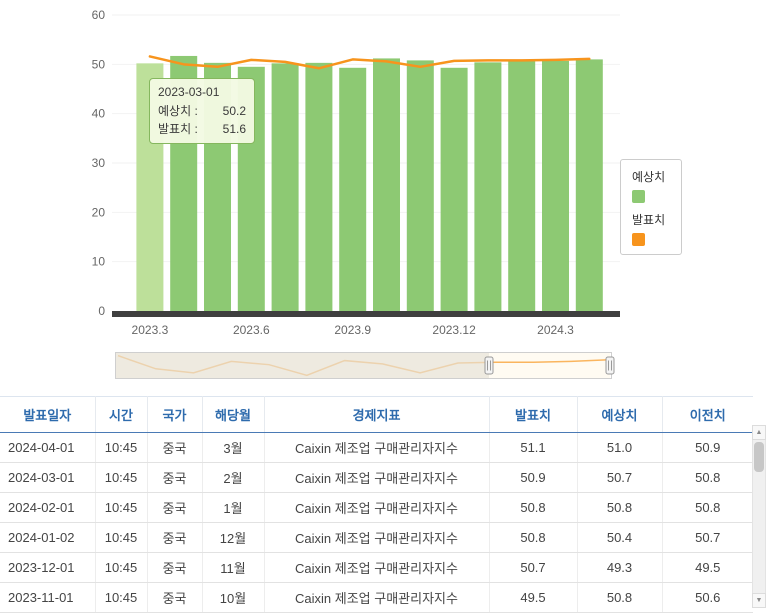 This screenshot has height=613, width=767. What do you see at coordinates (48, 597) in the screenshot?
I see `cell-date: 2023-11-01` at bounding box center [48, 597].